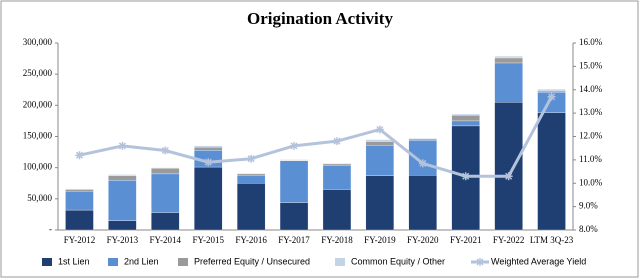 Image resolution: width=640 pixels, height=279 pixels. I want to click on legend-label: 1st Lien, so click(74, 261).